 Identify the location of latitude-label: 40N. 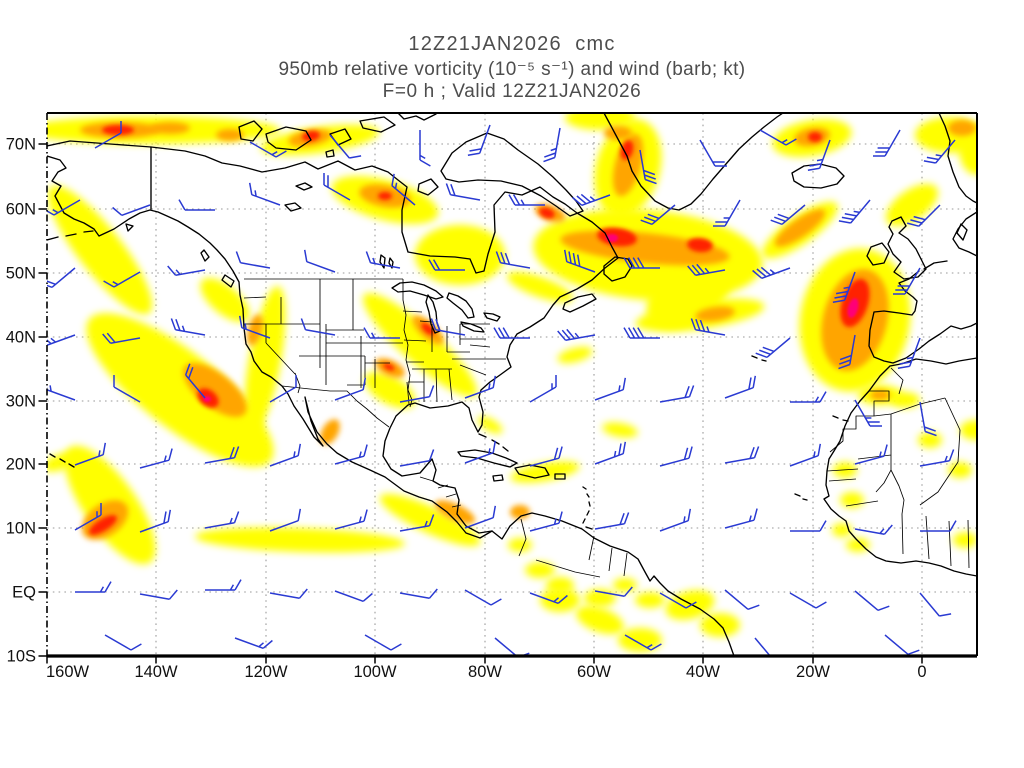
(21, 338).